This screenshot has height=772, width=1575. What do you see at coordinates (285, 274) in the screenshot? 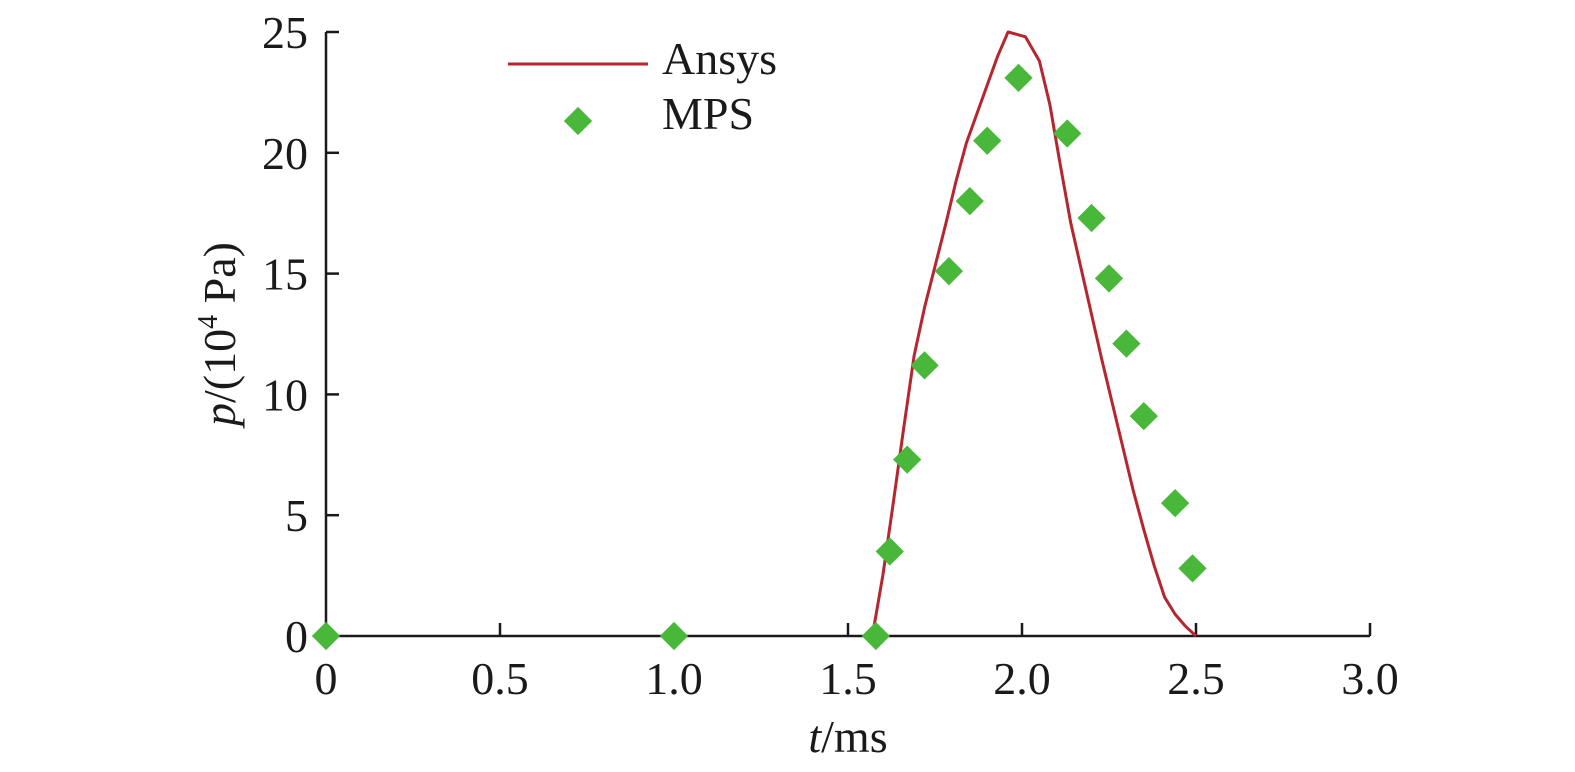
I see `y-tick-label: 15` at bounding box center [285, 274].